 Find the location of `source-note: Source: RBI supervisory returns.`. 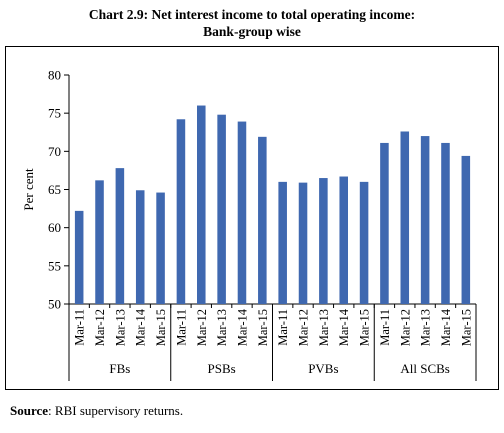

source-note: Source: RBI supervisory returns. is located at coordinates (96, 411).